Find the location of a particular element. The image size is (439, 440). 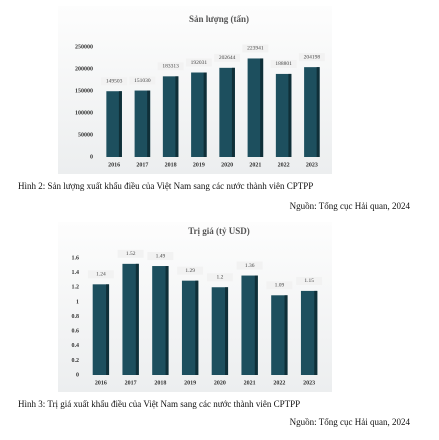

value-label: 183313 is located at coordinates (170, 67).